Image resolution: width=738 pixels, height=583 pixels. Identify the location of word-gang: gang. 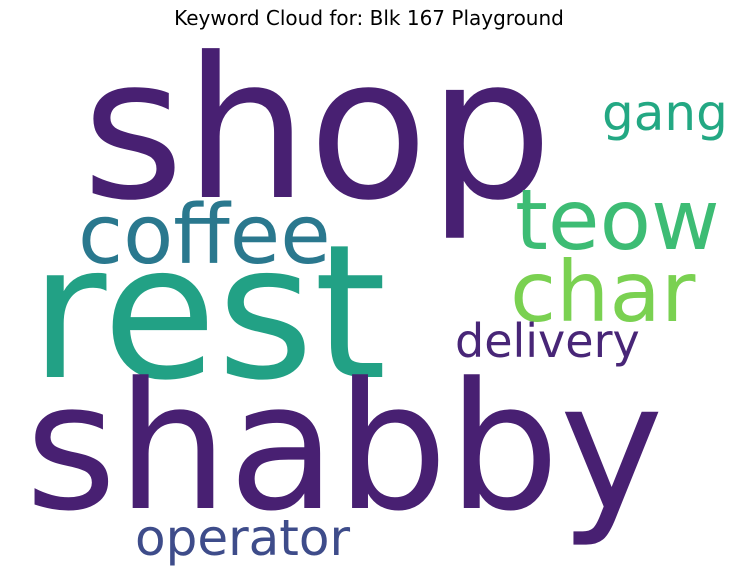
(665, 113).